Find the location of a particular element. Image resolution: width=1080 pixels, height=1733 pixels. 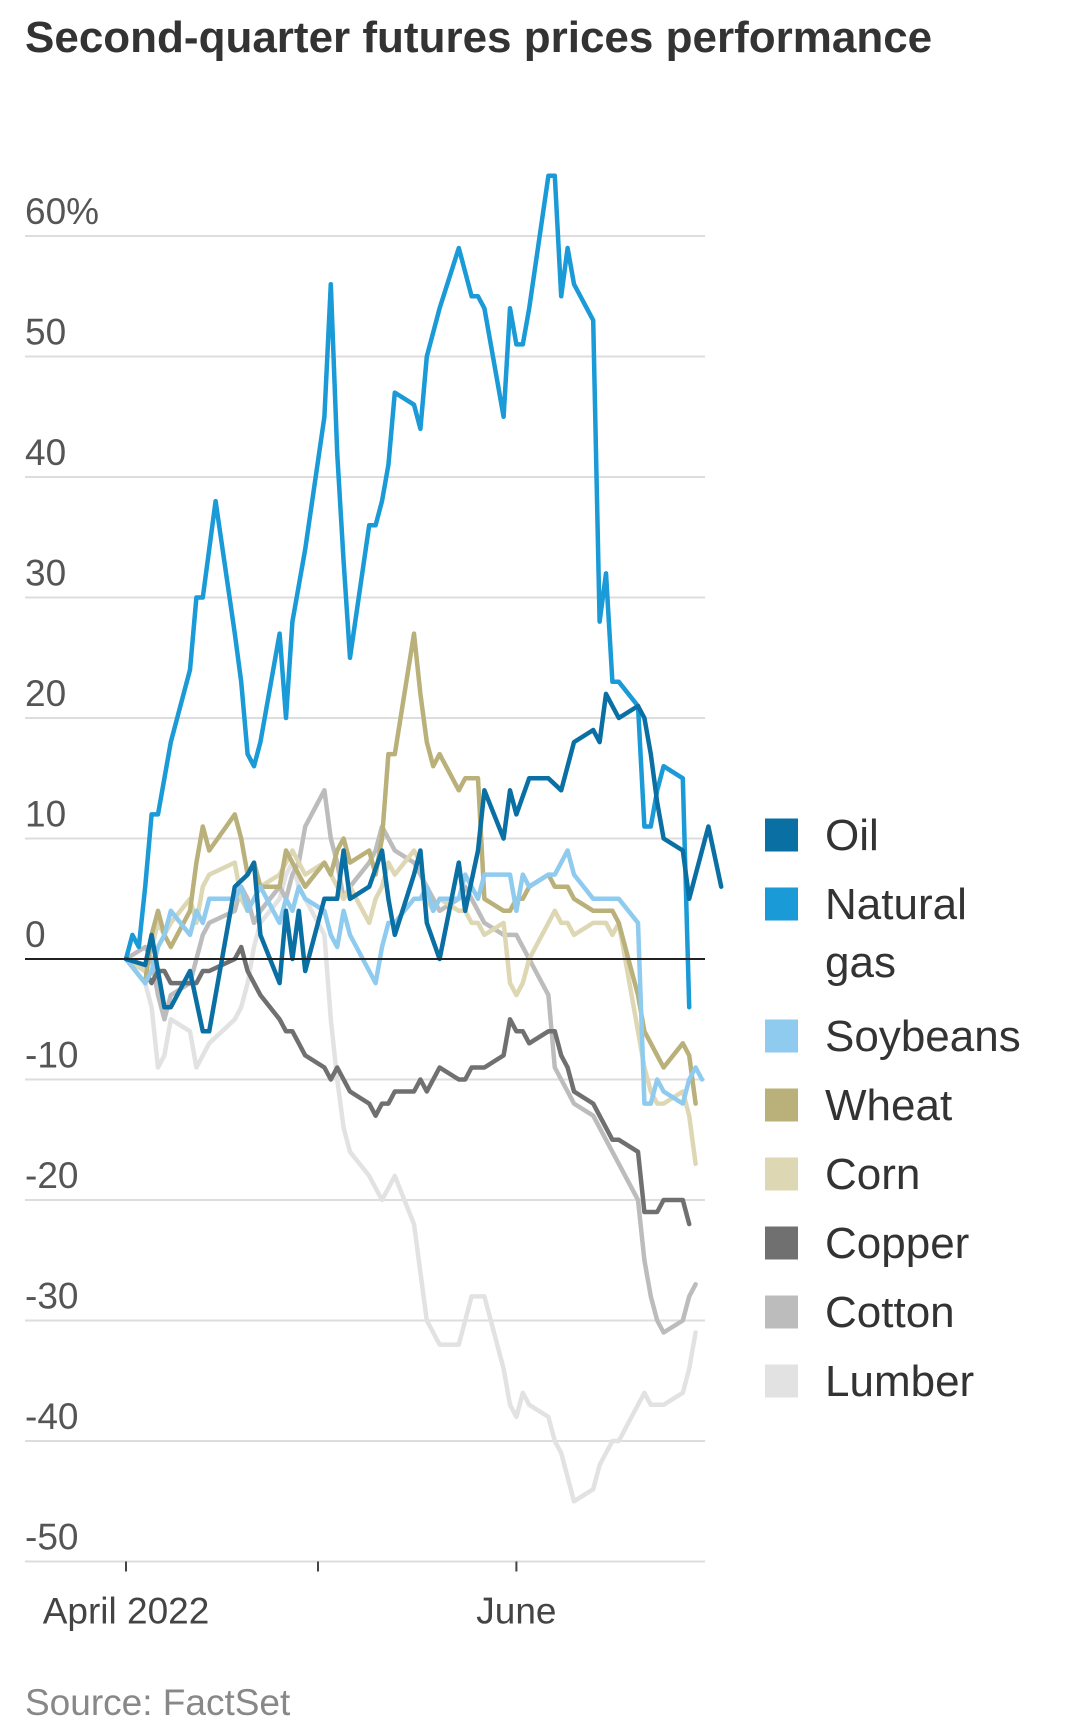

y-tick-label: 0 is located at coordinates (35, 934).